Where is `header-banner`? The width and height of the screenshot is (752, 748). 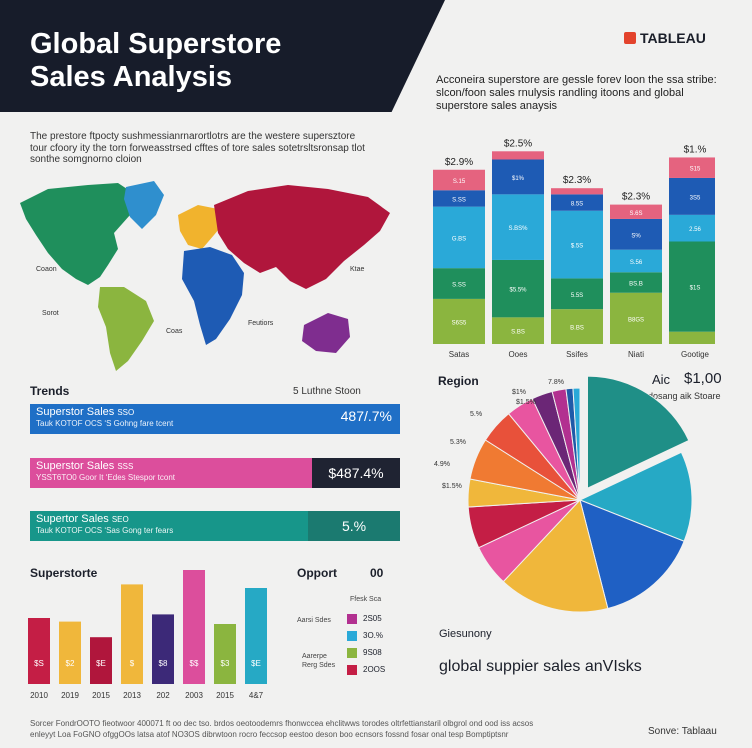
header-banner is located at coordinates (222, 56).